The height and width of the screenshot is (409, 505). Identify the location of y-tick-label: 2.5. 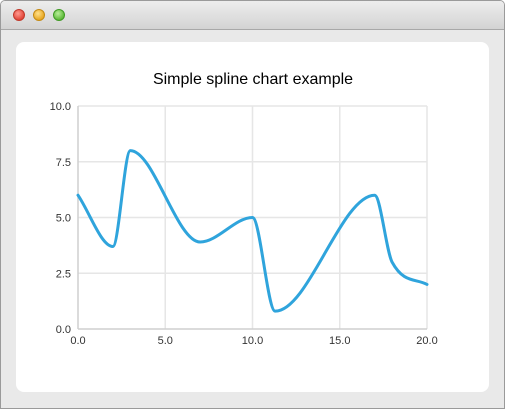
(63, 274).